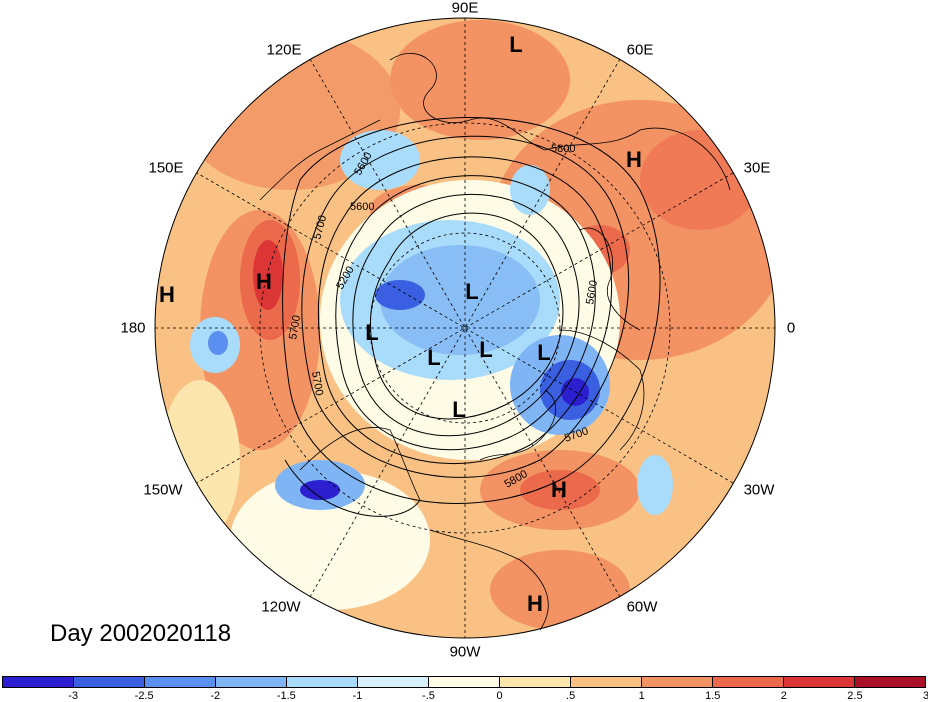 The width and height of the screenshot is (928, 702). I want to click on colorbar-tick-label: -3, so click(73, 696).